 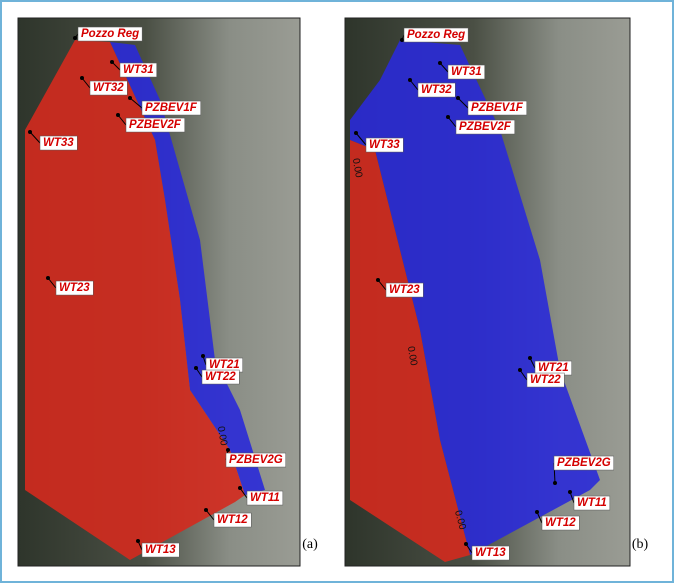 What do you see at coordinates (640, 544) in the screenshot?
I see `panel-tag: (b)` at bounding box center [640, 544].